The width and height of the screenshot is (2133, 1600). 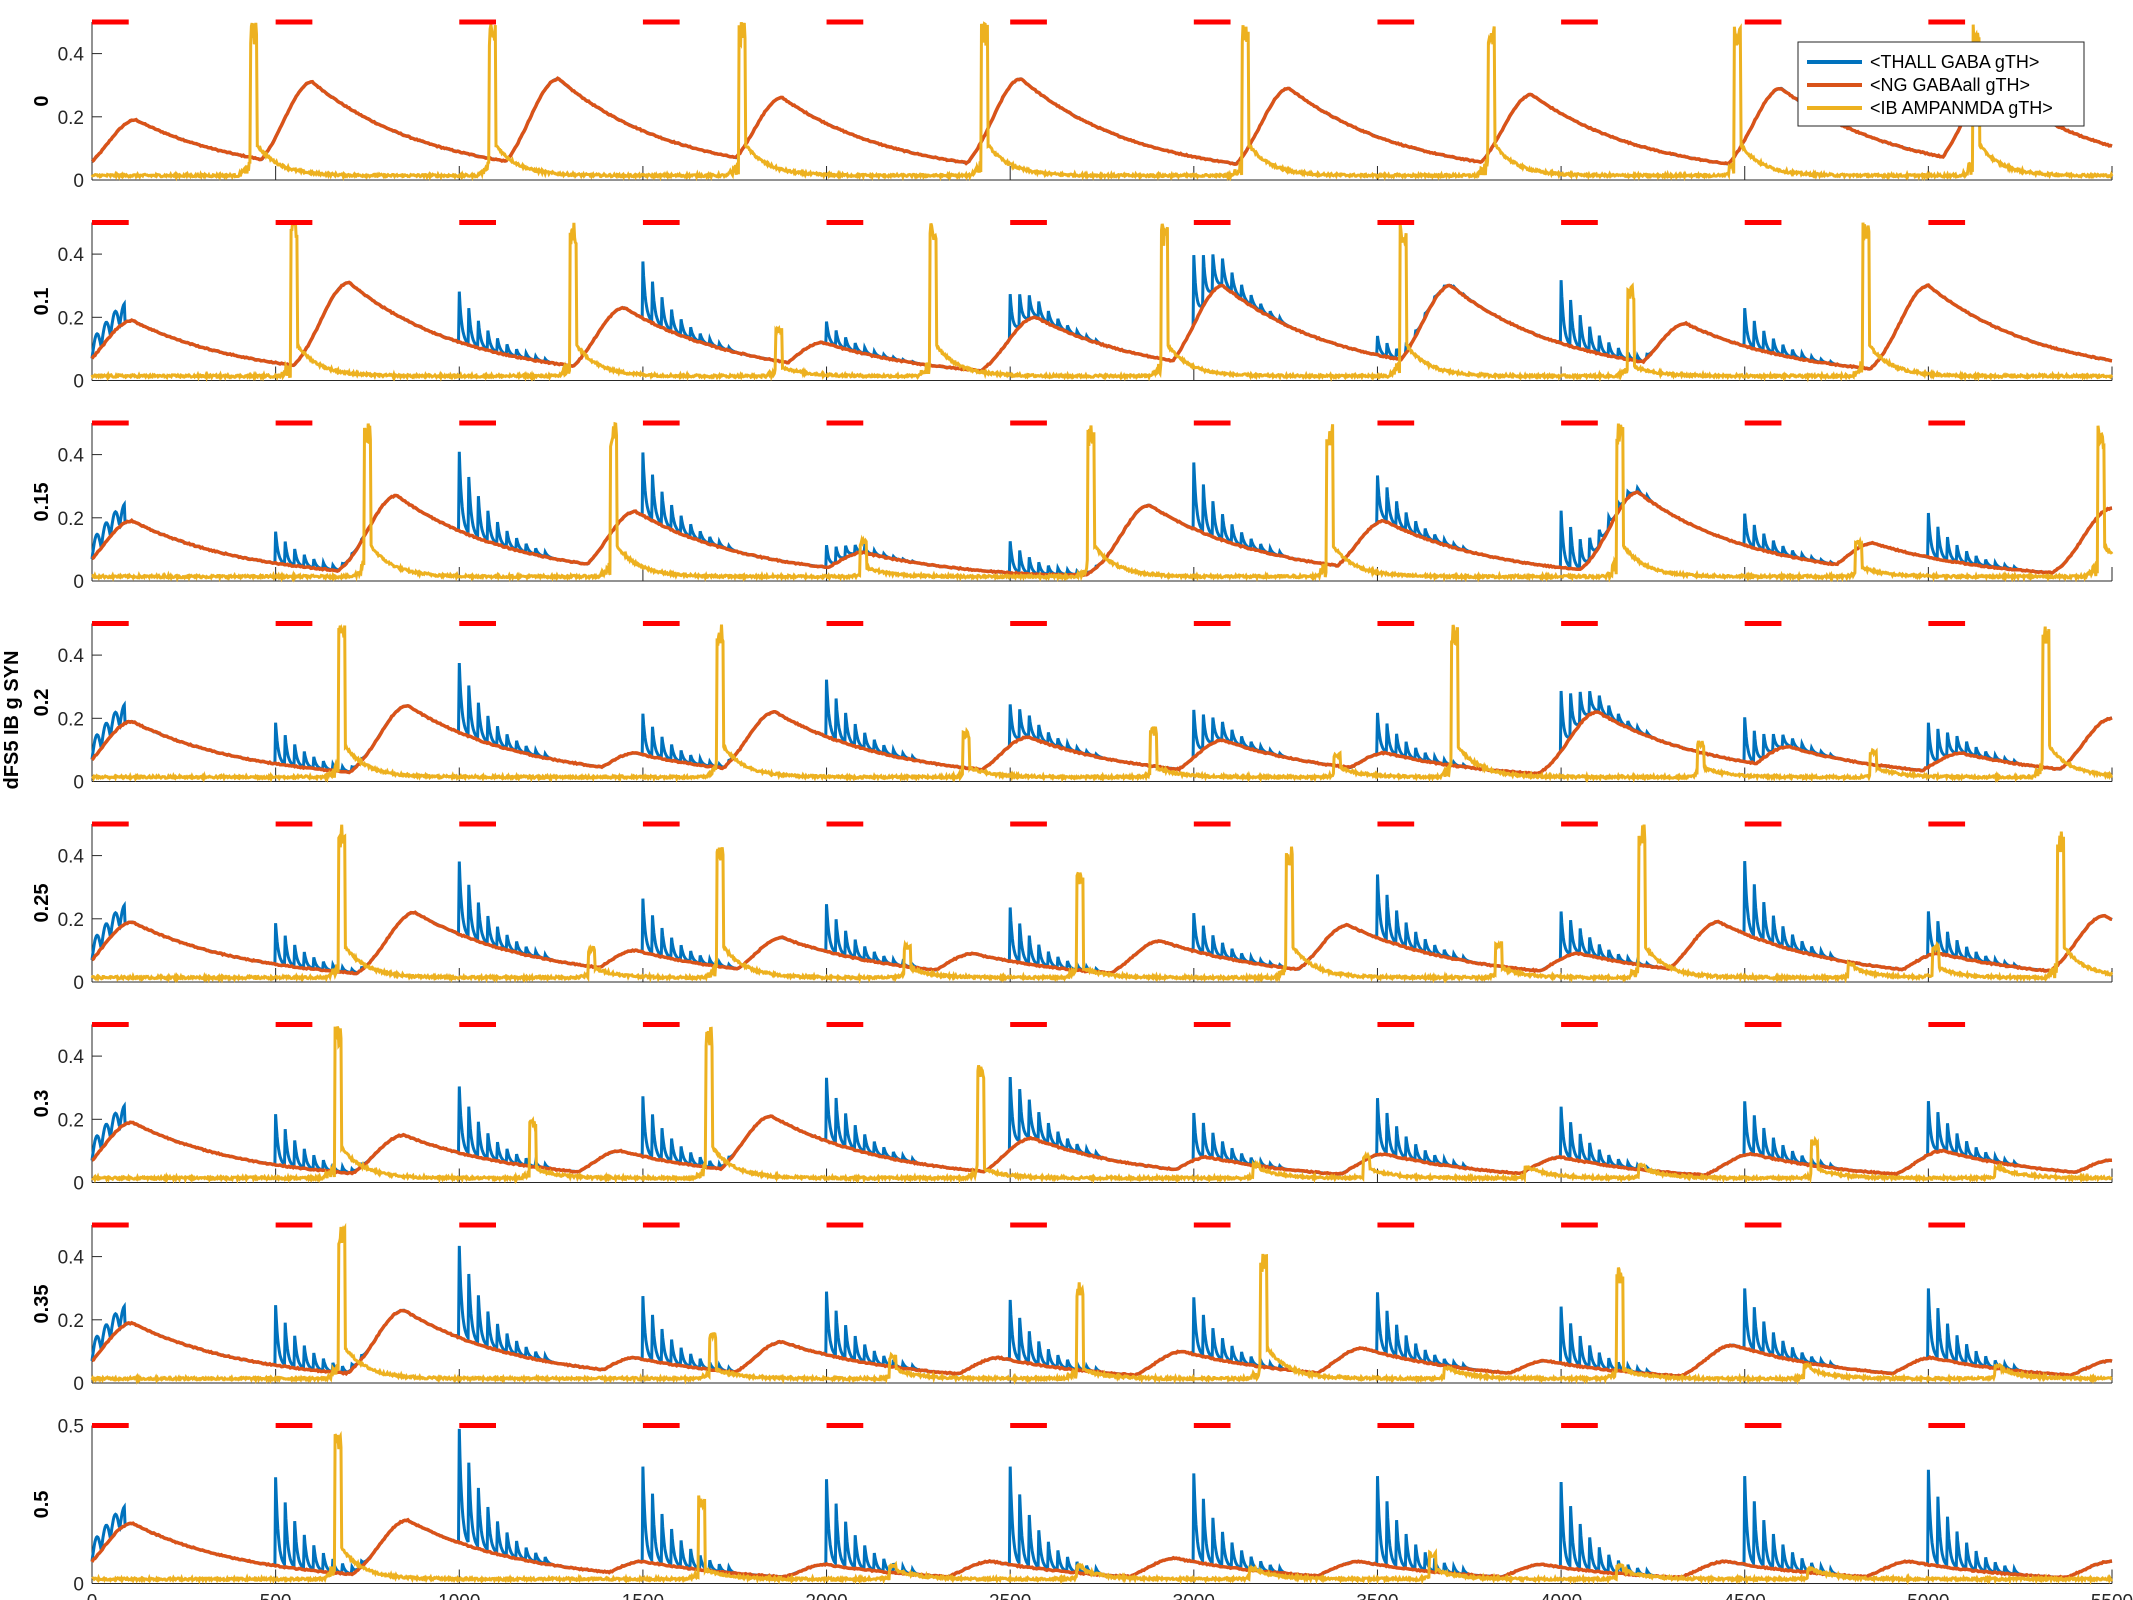 What do you see at coordinates (459, 1596) in the screenshot?
I see `x-tick-label: 1000` at bounding box center [459, 1596].